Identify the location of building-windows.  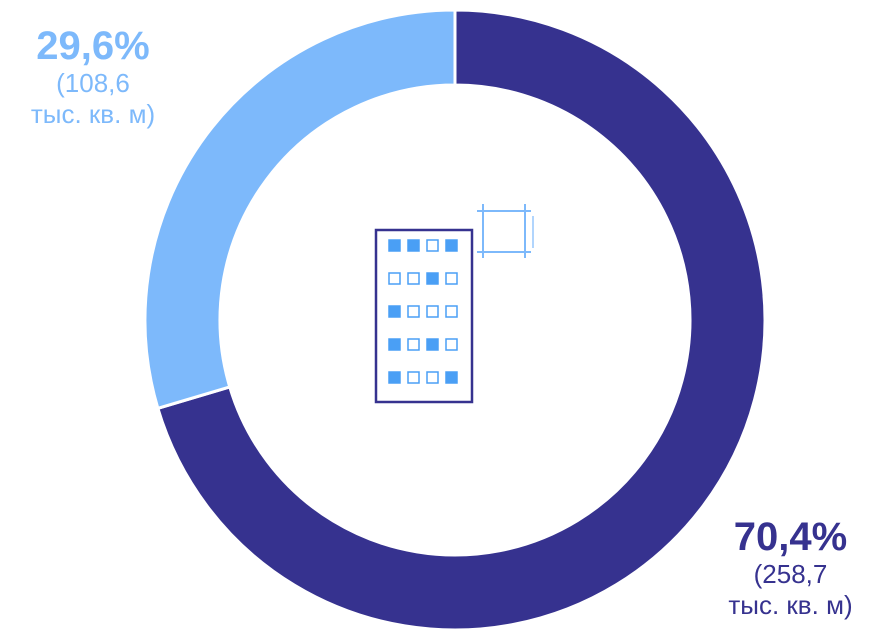
(423, 311).